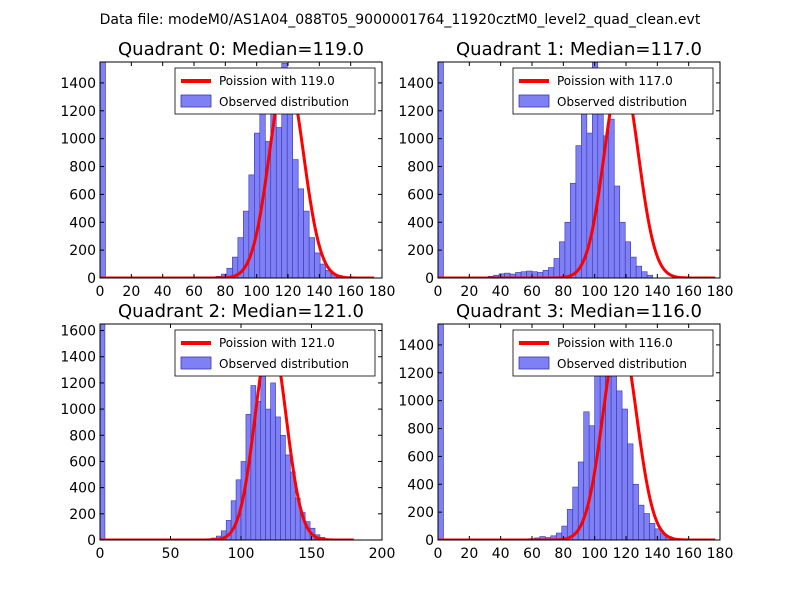 This screenshot has height=600, width=800. What do you see at coordinates (241, 49) in the screenshot?
I see `panel-title: Quadrant 0: Median=119.0` at bounding box center [241, 49].